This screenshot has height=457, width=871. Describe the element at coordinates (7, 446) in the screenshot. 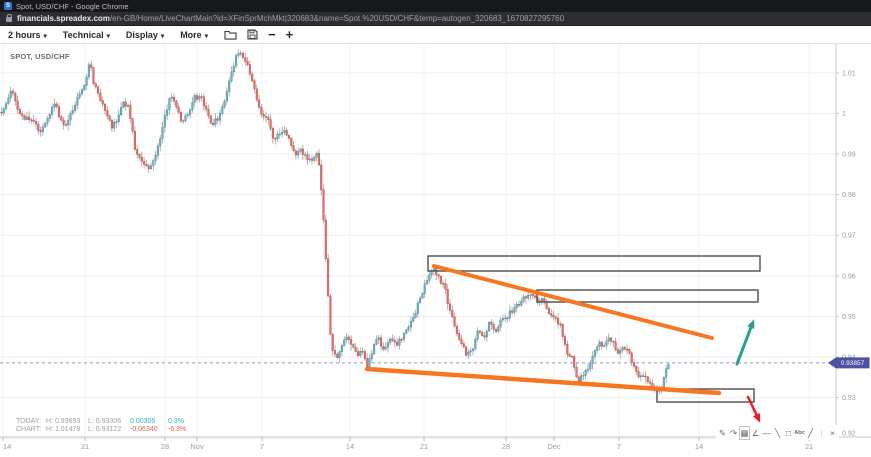

I see `x-axis-label: 14` at that location.